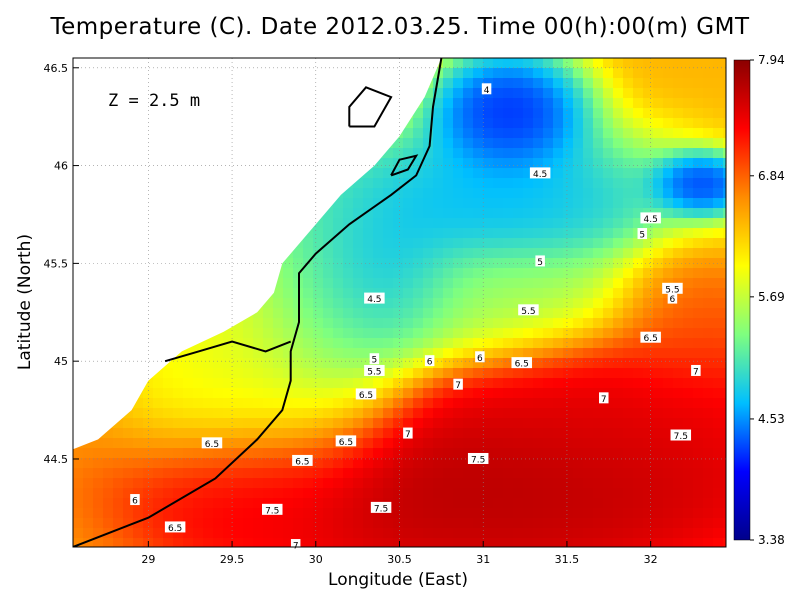 The image size is (800, 600). Describe the element at coordinates (528, 312) in the screenshot. I see `contour-label-text: 5.5` at that location.